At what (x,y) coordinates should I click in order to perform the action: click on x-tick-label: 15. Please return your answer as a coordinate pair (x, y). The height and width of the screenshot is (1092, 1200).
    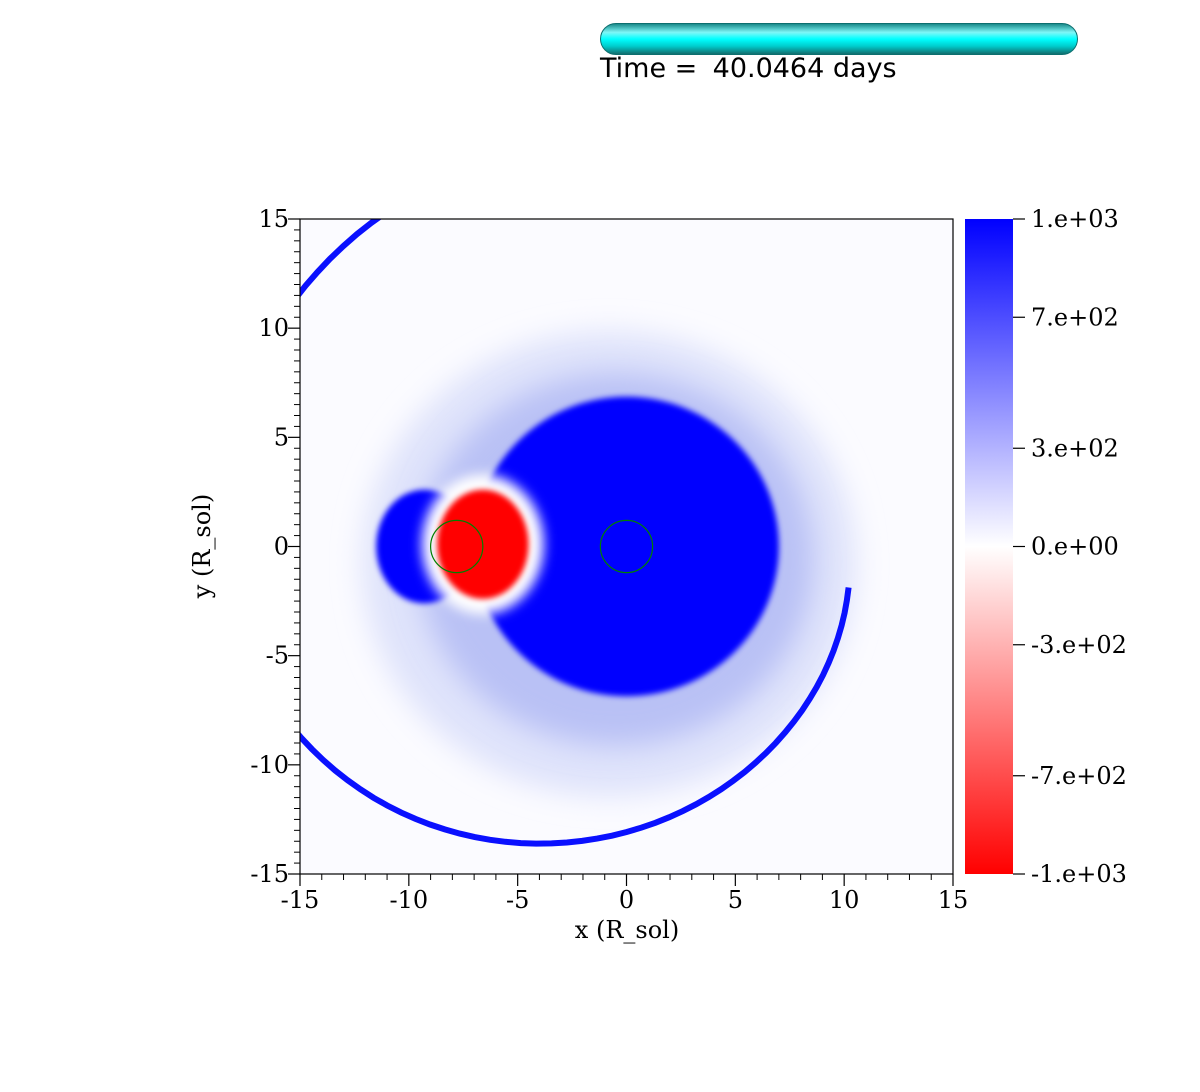
    Looking at the image, I should click on (953, 900).